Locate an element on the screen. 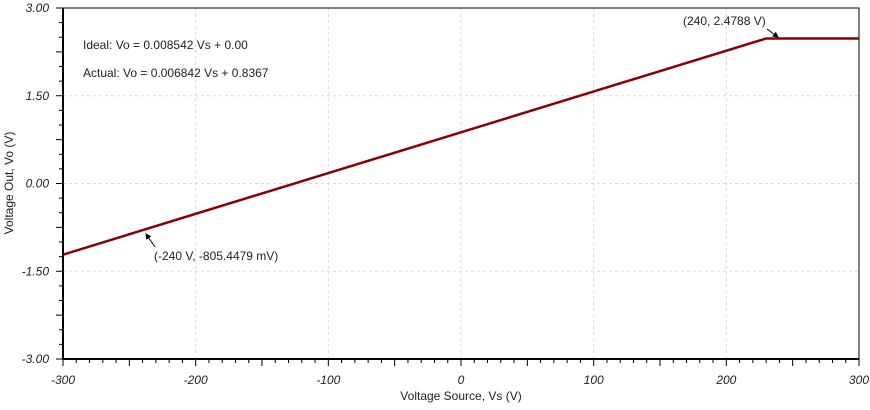 This screenshot has height=410, width=870. annotation-min: (-240 V, -805.4479 mV) is located at coordinates (216, 256).